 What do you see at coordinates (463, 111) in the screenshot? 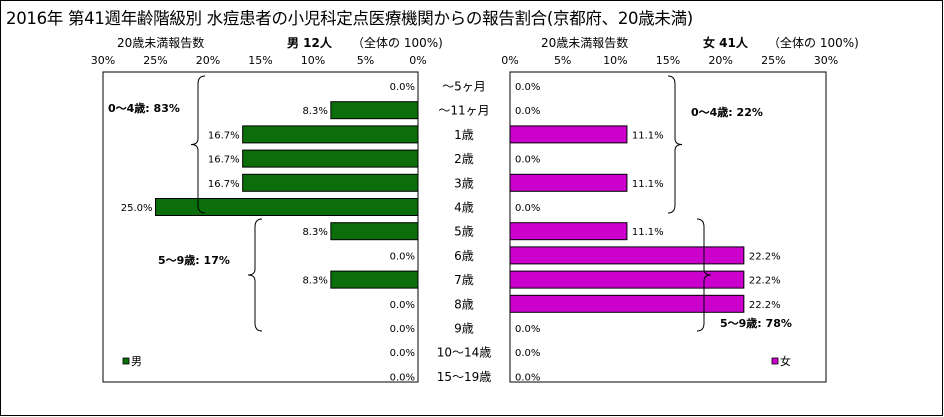
I see `age-category-label: ～11ヶ月` at bounding box center [463, 111].